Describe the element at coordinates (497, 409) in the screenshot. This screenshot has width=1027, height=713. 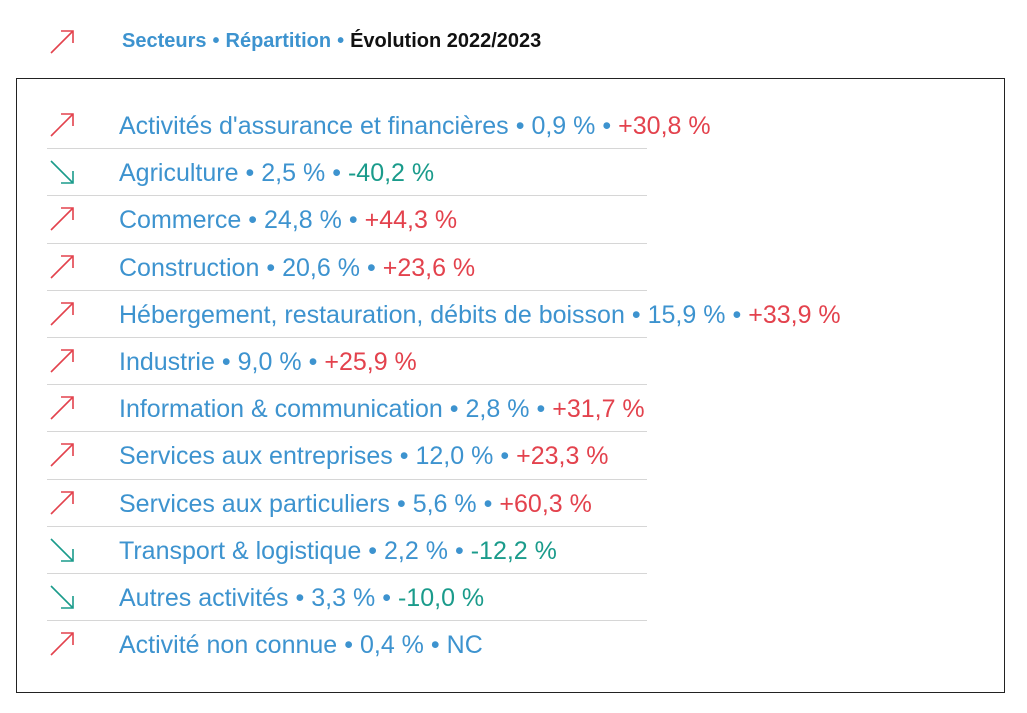
I see `sector-share: 2,8 %` at that location.